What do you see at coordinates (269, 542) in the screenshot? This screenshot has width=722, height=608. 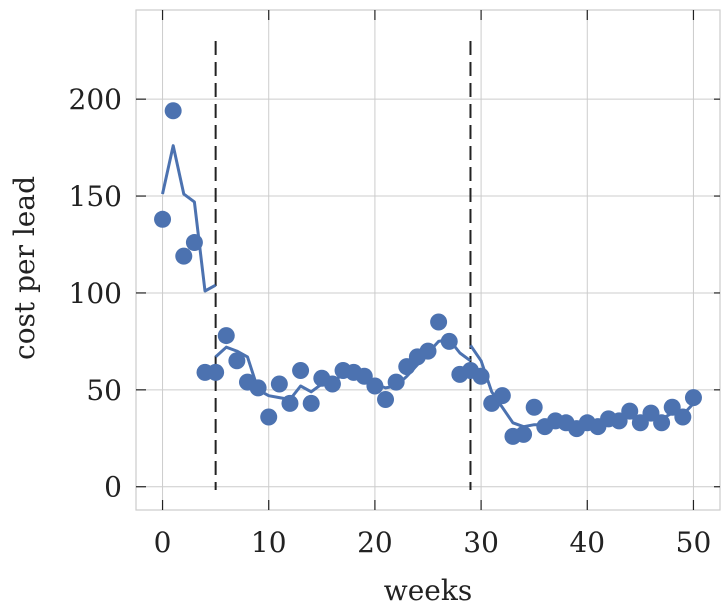 I see `x-tick-label: 10` at bounding box center [269, 542].